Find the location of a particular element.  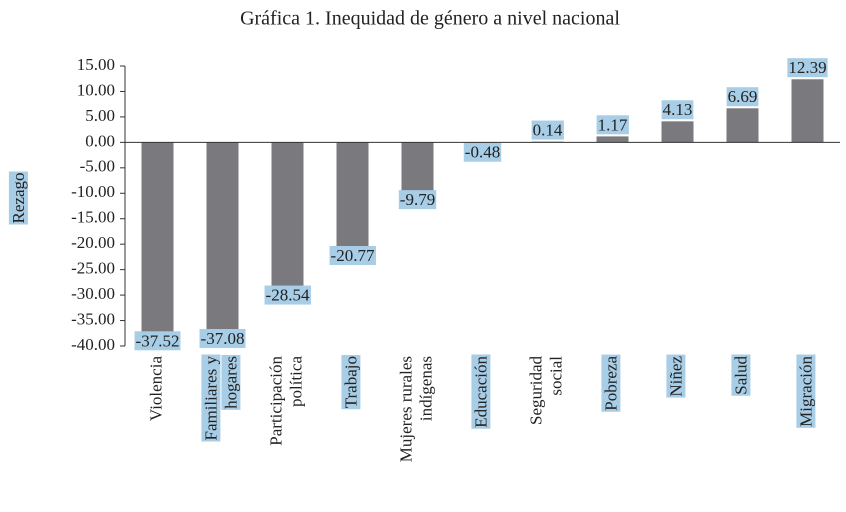

data-label: 12.39 is located at coordinates (807, 67).